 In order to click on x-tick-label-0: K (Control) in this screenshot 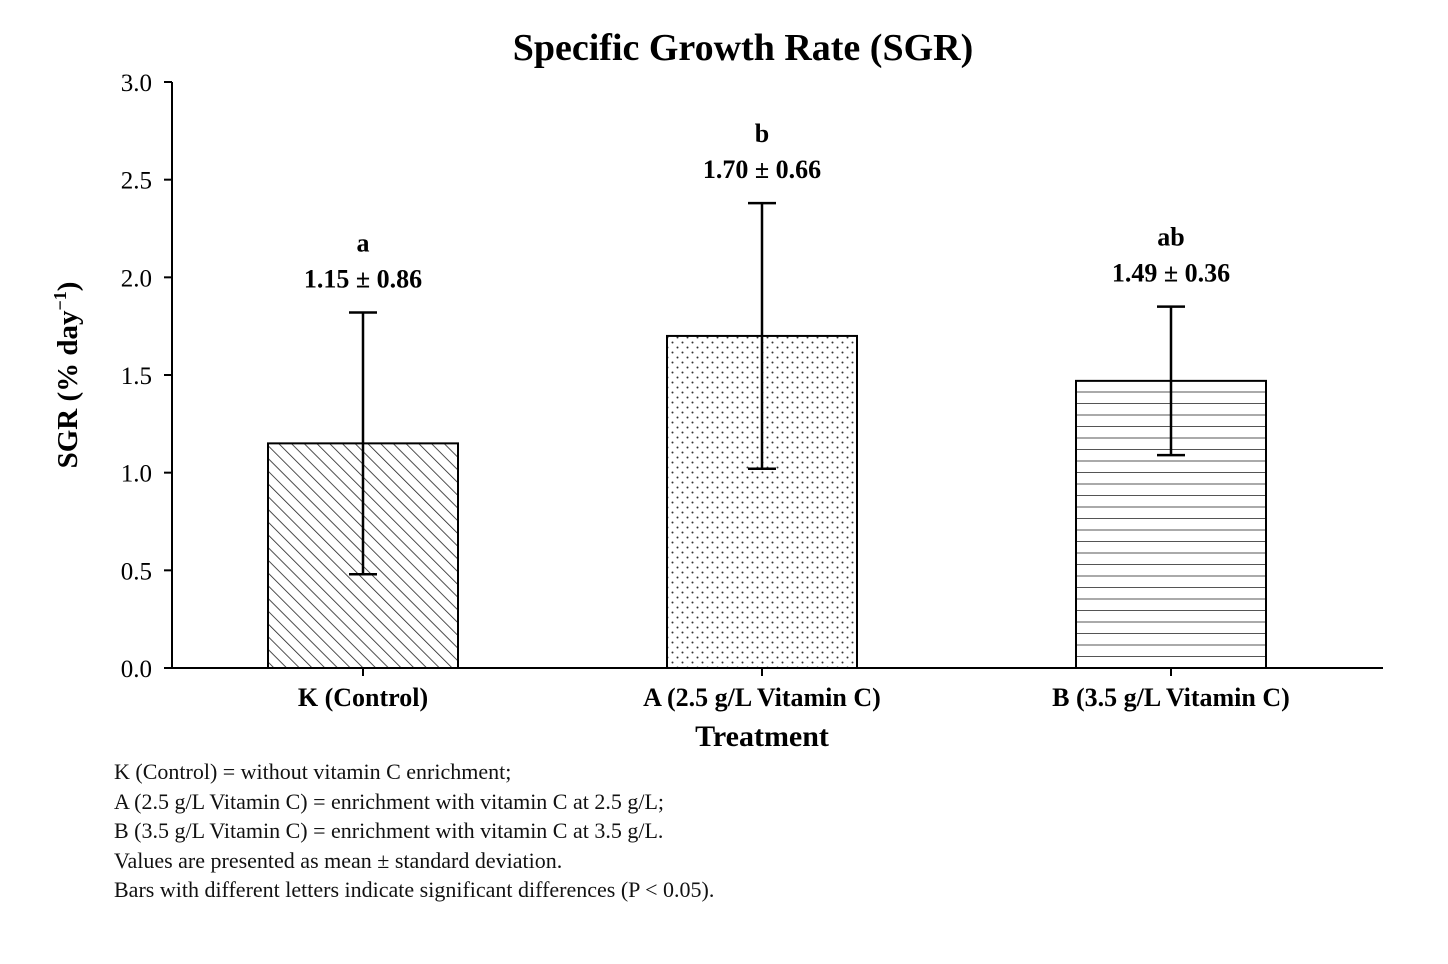, I will do `click(363, 697)`.